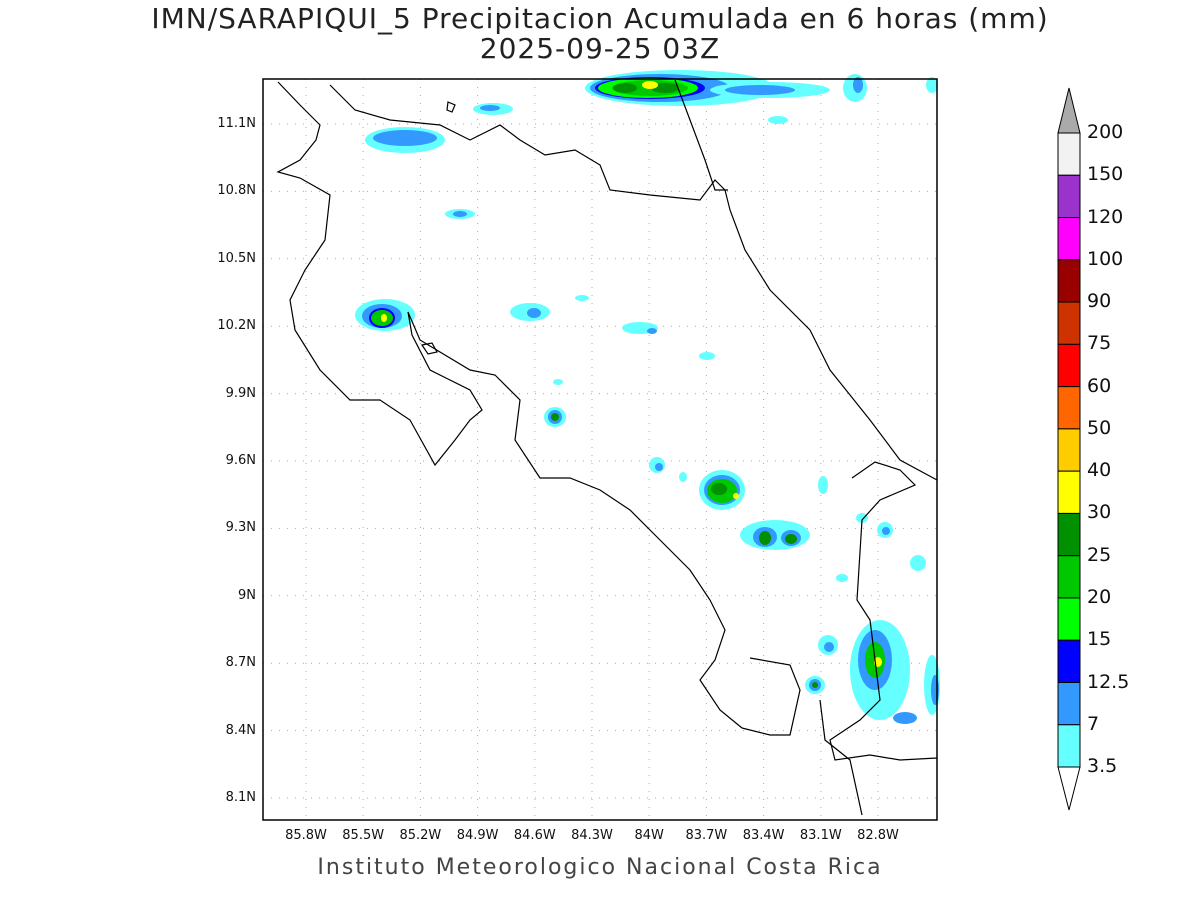  I want to click on lat-tick-label: 10.8N, so click(236, 191).